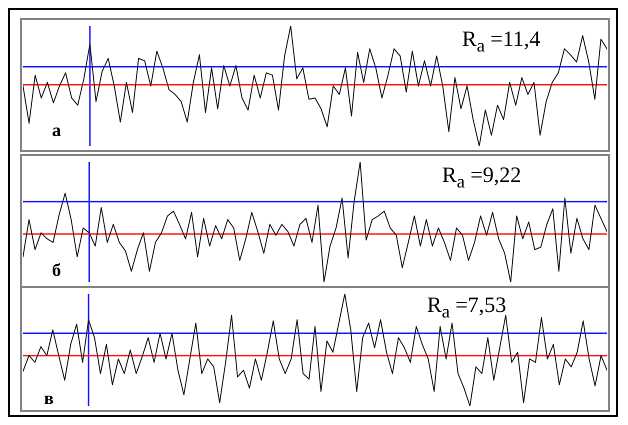 The image size is (628, 425). Describe the element at coordinates (49, 398) in the screenshot. I see `annotation: в` at that location.